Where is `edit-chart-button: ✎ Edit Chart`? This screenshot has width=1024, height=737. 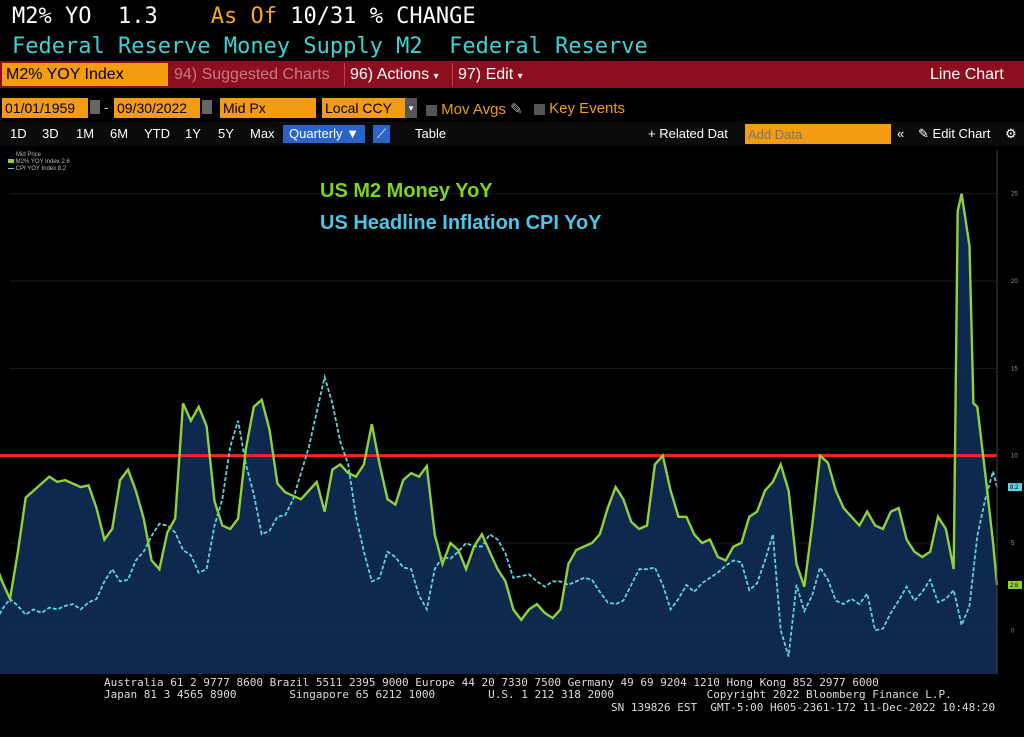
edit-chart-button: ✎ Edit Chart is located at coordinates (954, 134).